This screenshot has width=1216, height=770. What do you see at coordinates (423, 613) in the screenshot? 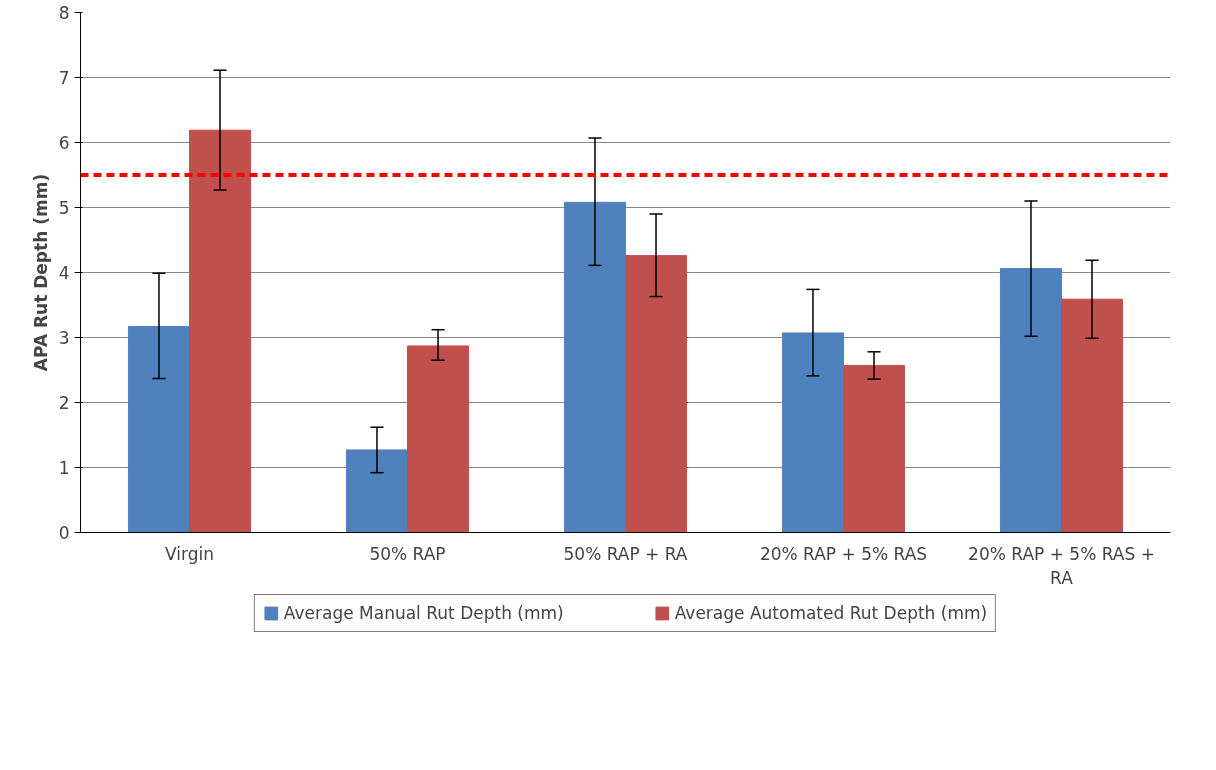
I see `legend-label: Average Manual Rut Depth (mm)` at bounding box center [423, 613].